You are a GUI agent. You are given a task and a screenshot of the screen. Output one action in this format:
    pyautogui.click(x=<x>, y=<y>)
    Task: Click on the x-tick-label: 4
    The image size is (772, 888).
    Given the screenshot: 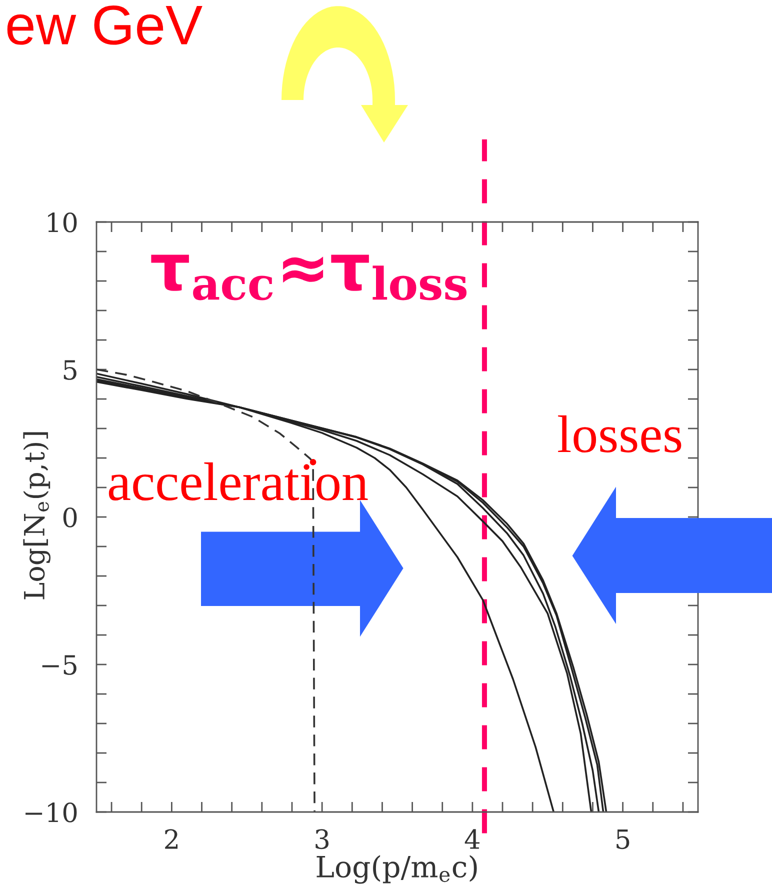 What is the action you would take?
    pyautogui.click(x=472, y=839)
    